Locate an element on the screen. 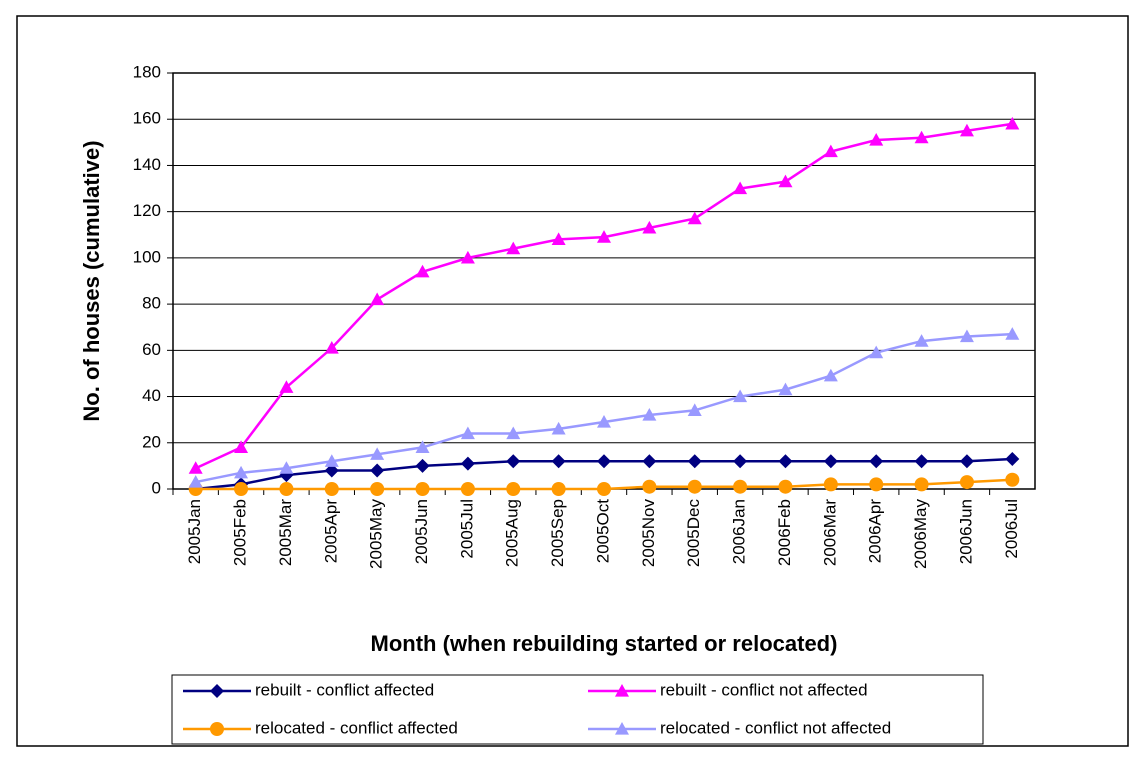 This screenshot has width=1145, height=763. y-tick-label: 160 is located at coordinates (147, 118).